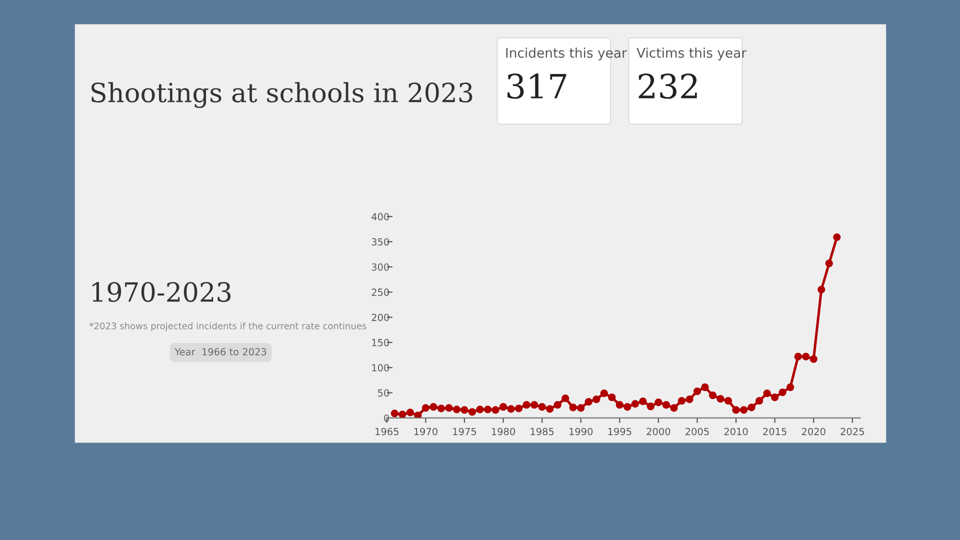  What do you see at coordinates (381, 292) in the screenshot?
I see `y-tick-label: 250` at bounding box center [381, 292].